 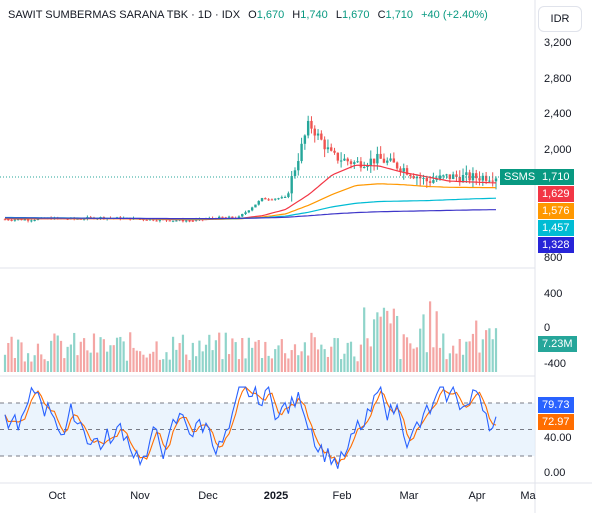 What do you see at coordinates (558, 438) in the screenshot?
I see `osc-tick: 40.00` at bounding box center [558, 438].